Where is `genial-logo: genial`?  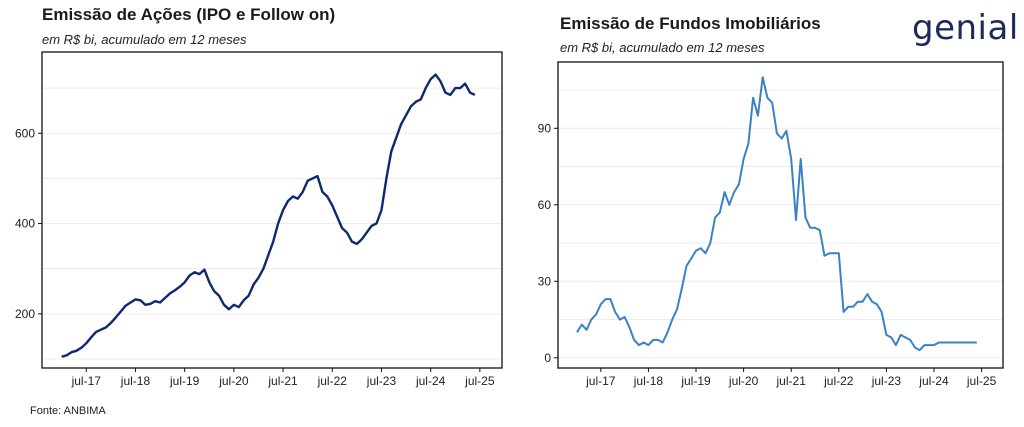
genial-logo: genial is located at coordinates (965, 28).